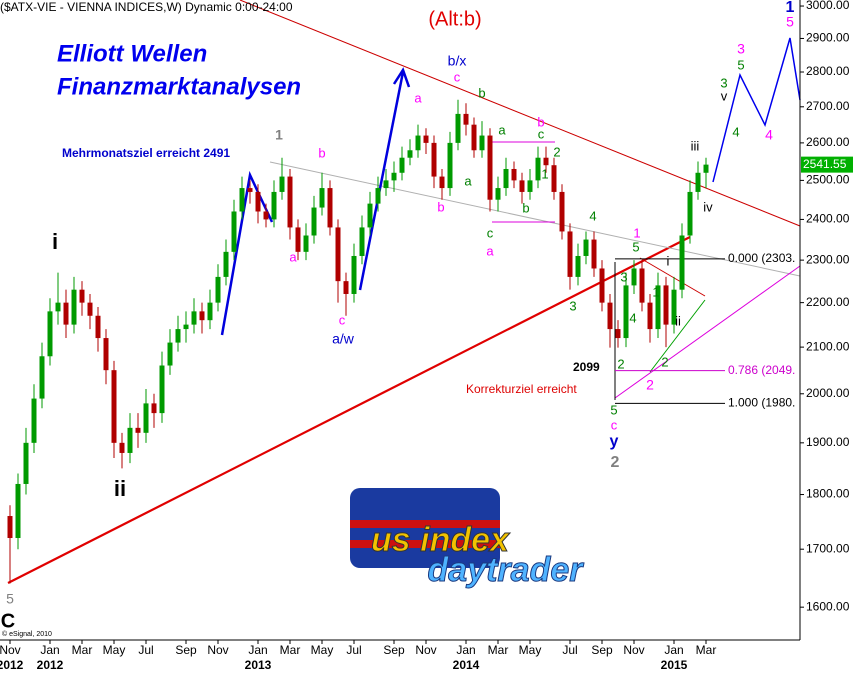  What do you see at coordinates (179, 86) in the screenshot?
I see `brand-line: Finanzmarktanalysen` at bounding box center [179, 86].